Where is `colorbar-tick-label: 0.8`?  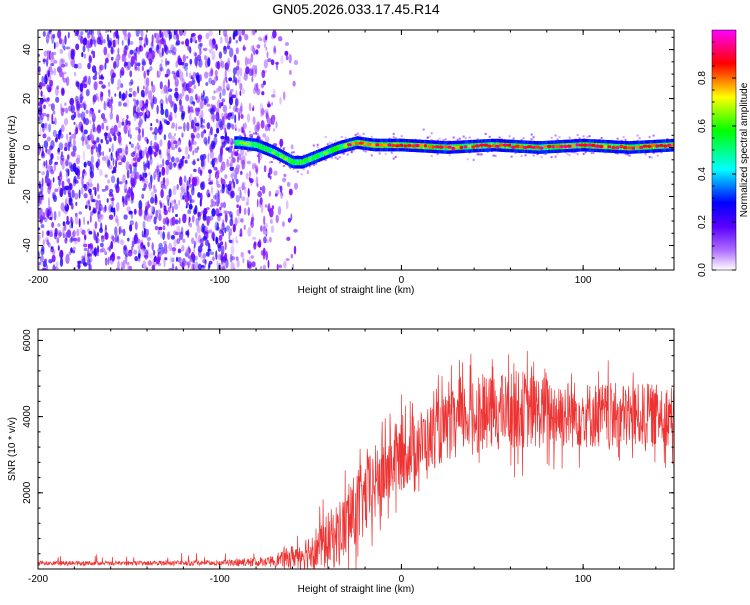
colorbar-tick-label: 0.8 is located at coordinates (702, 78).